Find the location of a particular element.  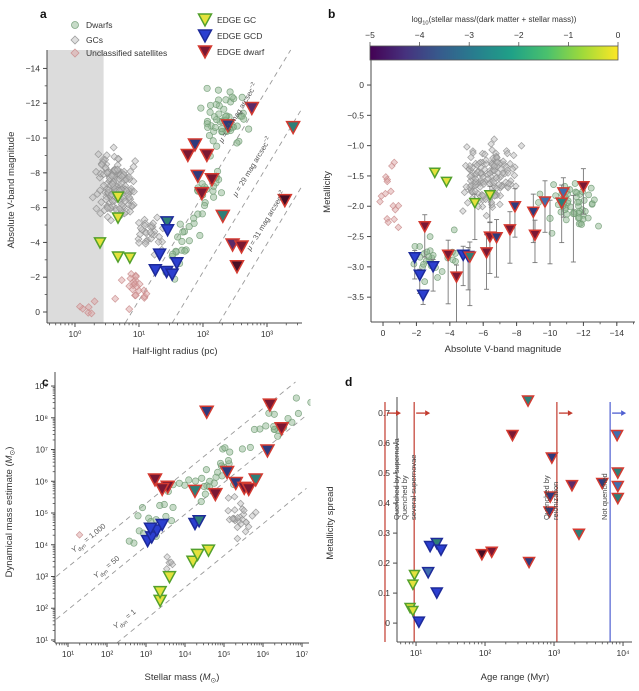

svg-text: −1 is located at coordinates (569, 35).